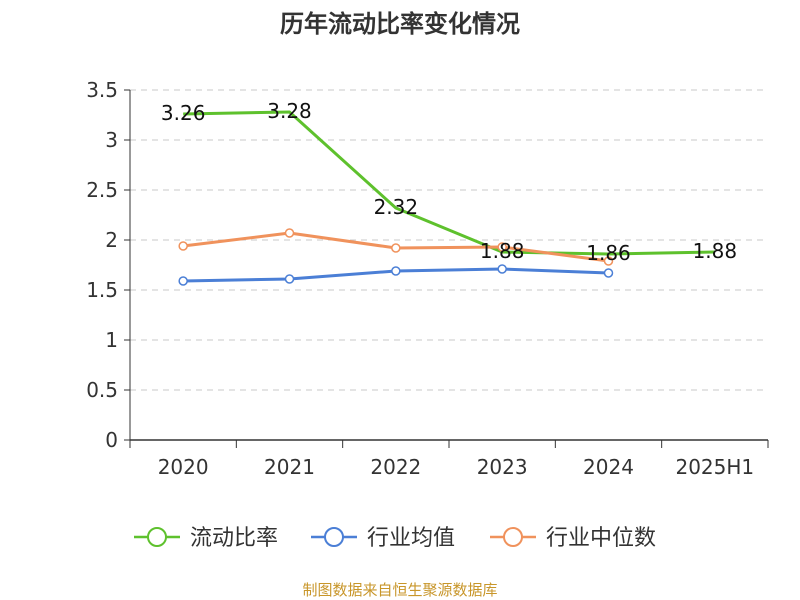 Image resolution: width=800 pixels, height=600 pixels. I want to click on x-tick-label: 2025H1, so click(714, 467).